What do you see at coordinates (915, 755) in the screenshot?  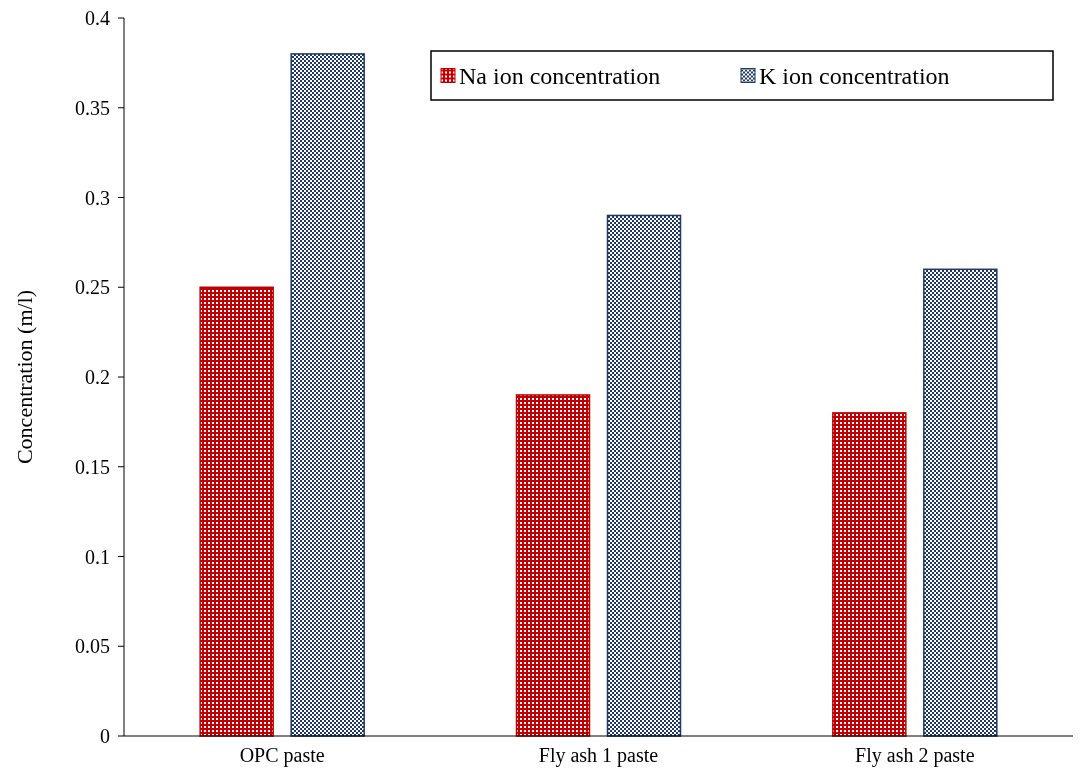 I see `x-tick-label: Fly ash 2 paste` at bounding box center [915, 755].